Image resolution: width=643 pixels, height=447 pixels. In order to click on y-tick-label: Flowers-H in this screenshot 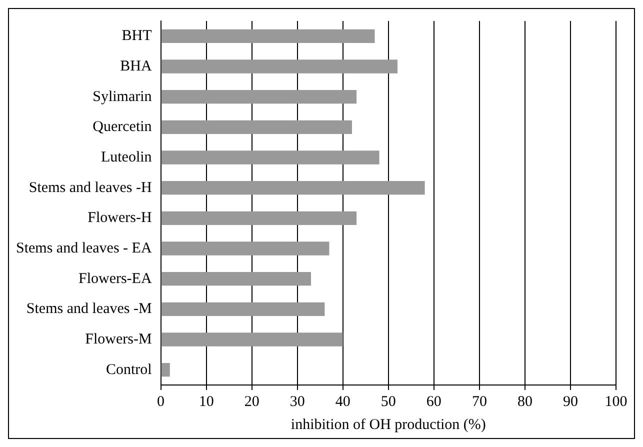, I will do `click(120, 218)`.